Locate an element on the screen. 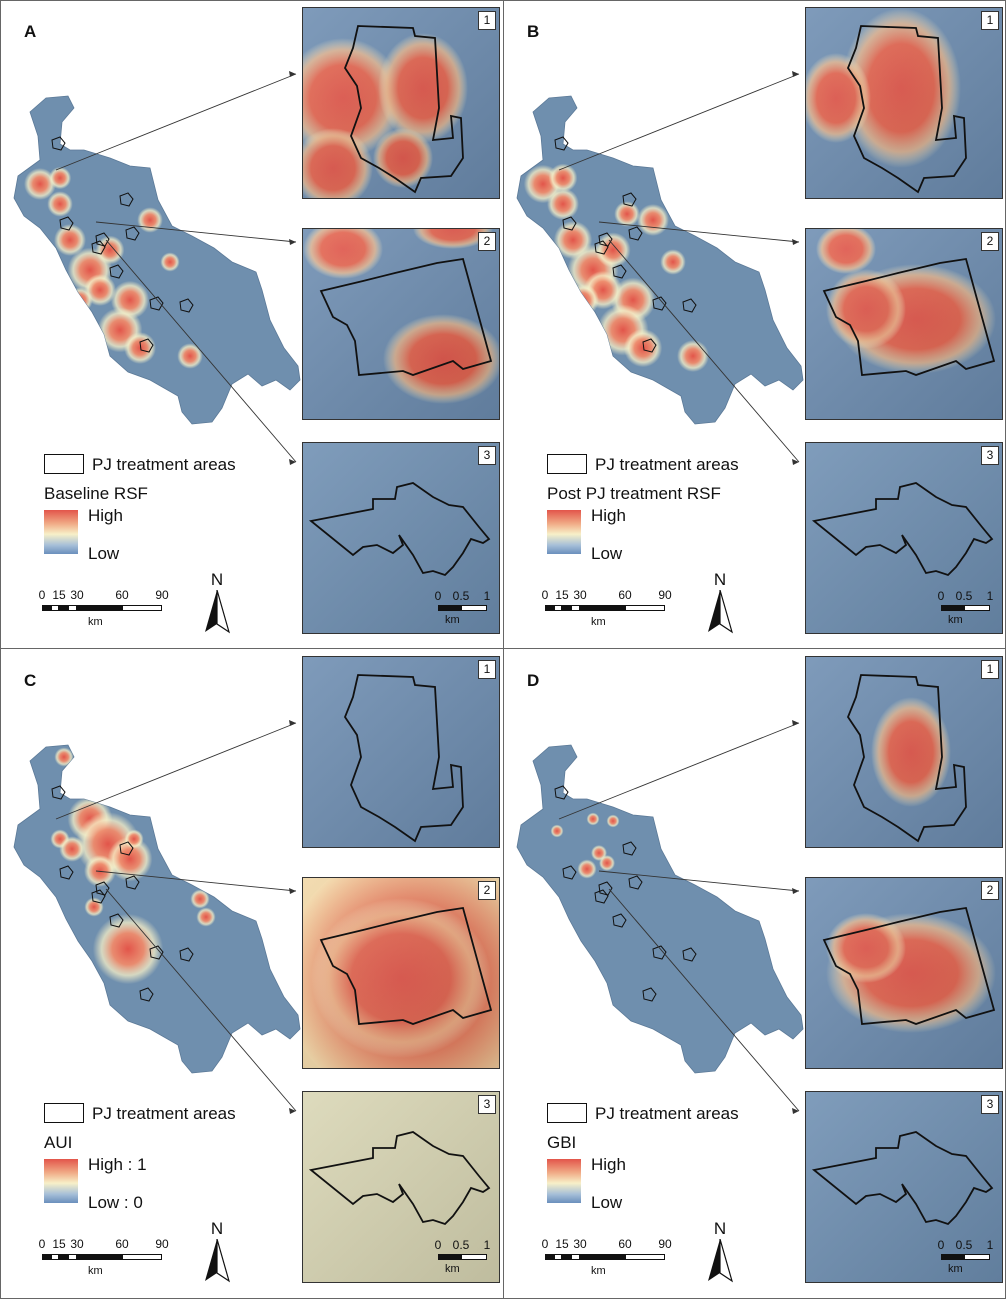  inset-scale-bar: 0 0.5 1 km is located at coordinates (464, 1258).